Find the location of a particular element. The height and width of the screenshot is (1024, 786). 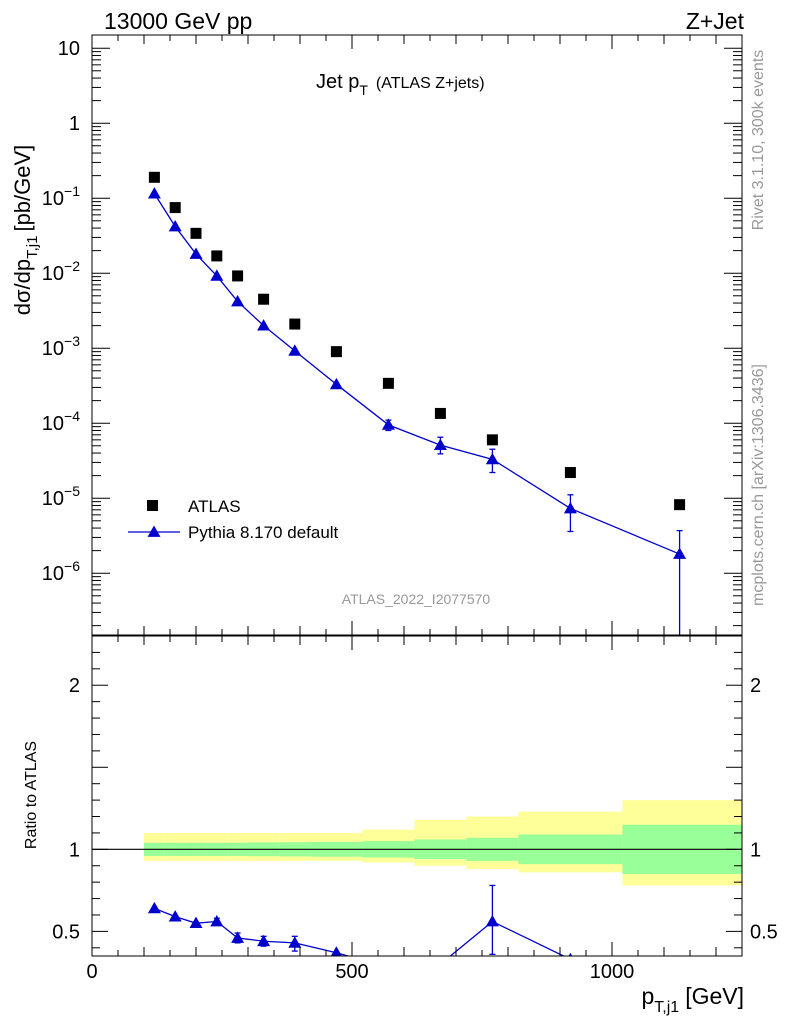

main-y-axis-title: dσ/dpT,j1 [pb/GeV] is located at coordinates (25, 230).